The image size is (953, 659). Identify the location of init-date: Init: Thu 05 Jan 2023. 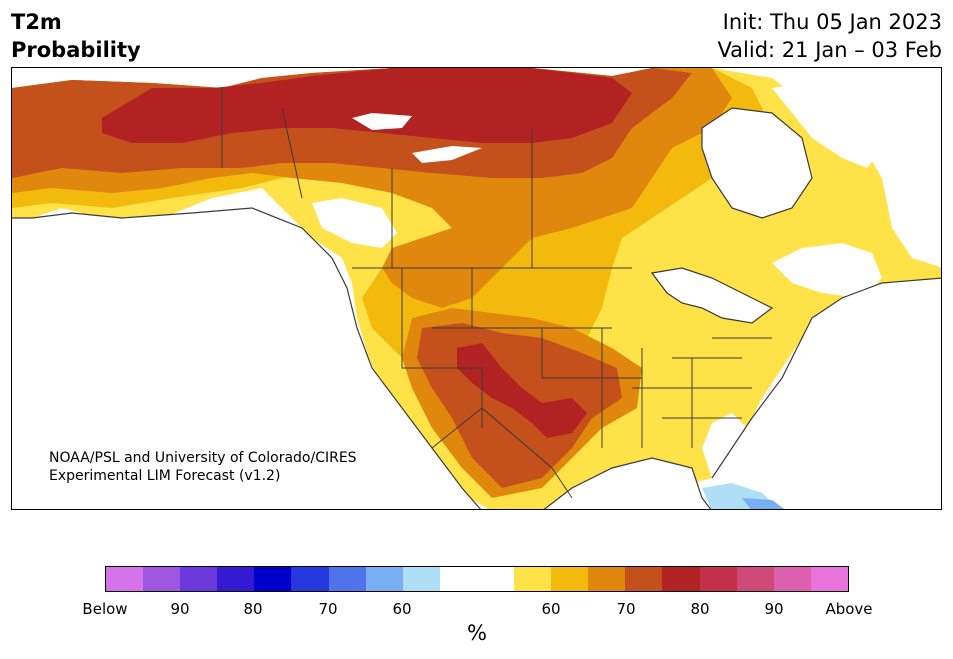
(832, 22).